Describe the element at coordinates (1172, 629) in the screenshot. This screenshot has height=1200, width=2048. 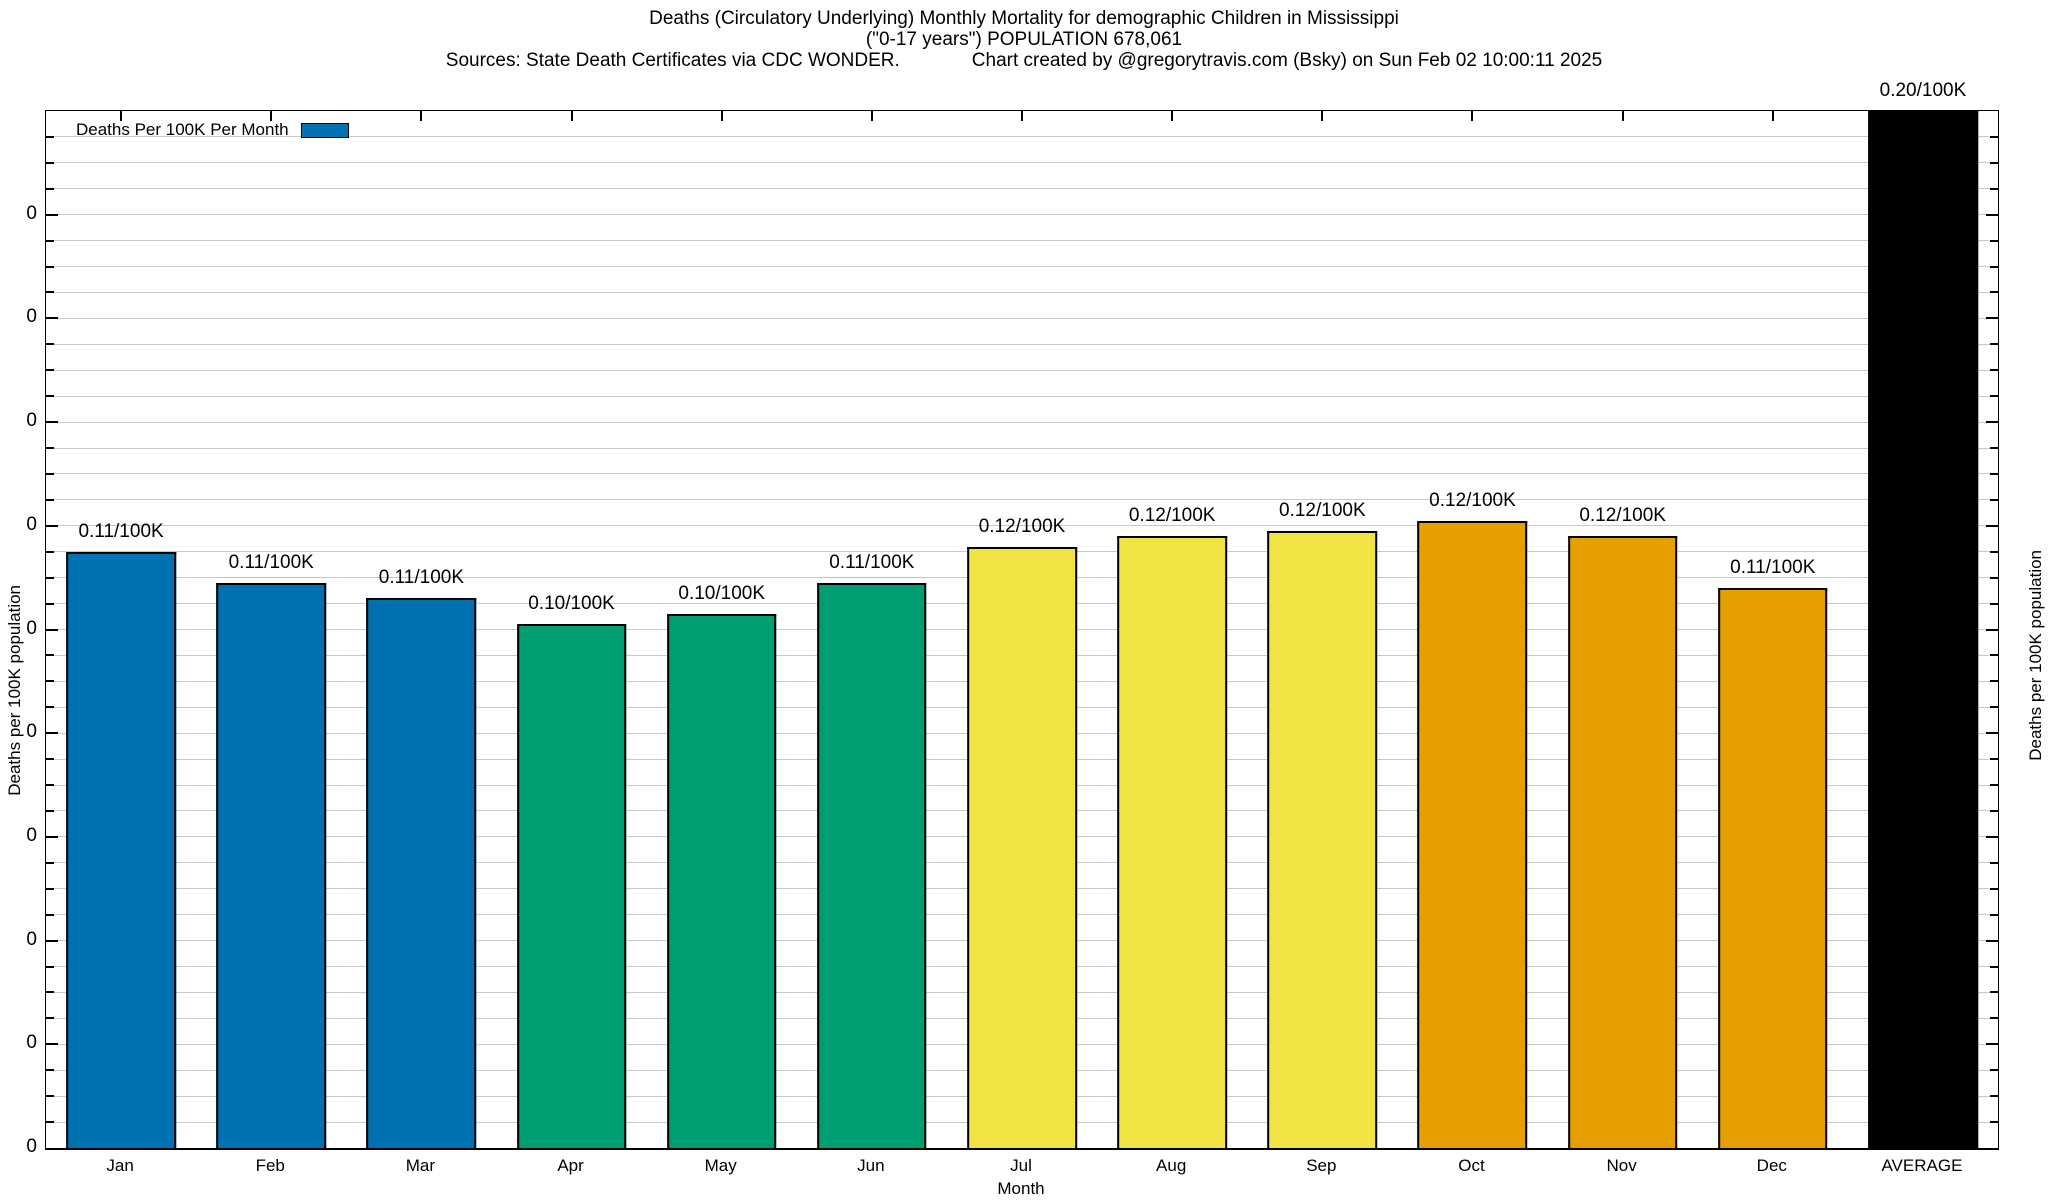
I see `bar-slot-aug: 0.12/100K` at that location.